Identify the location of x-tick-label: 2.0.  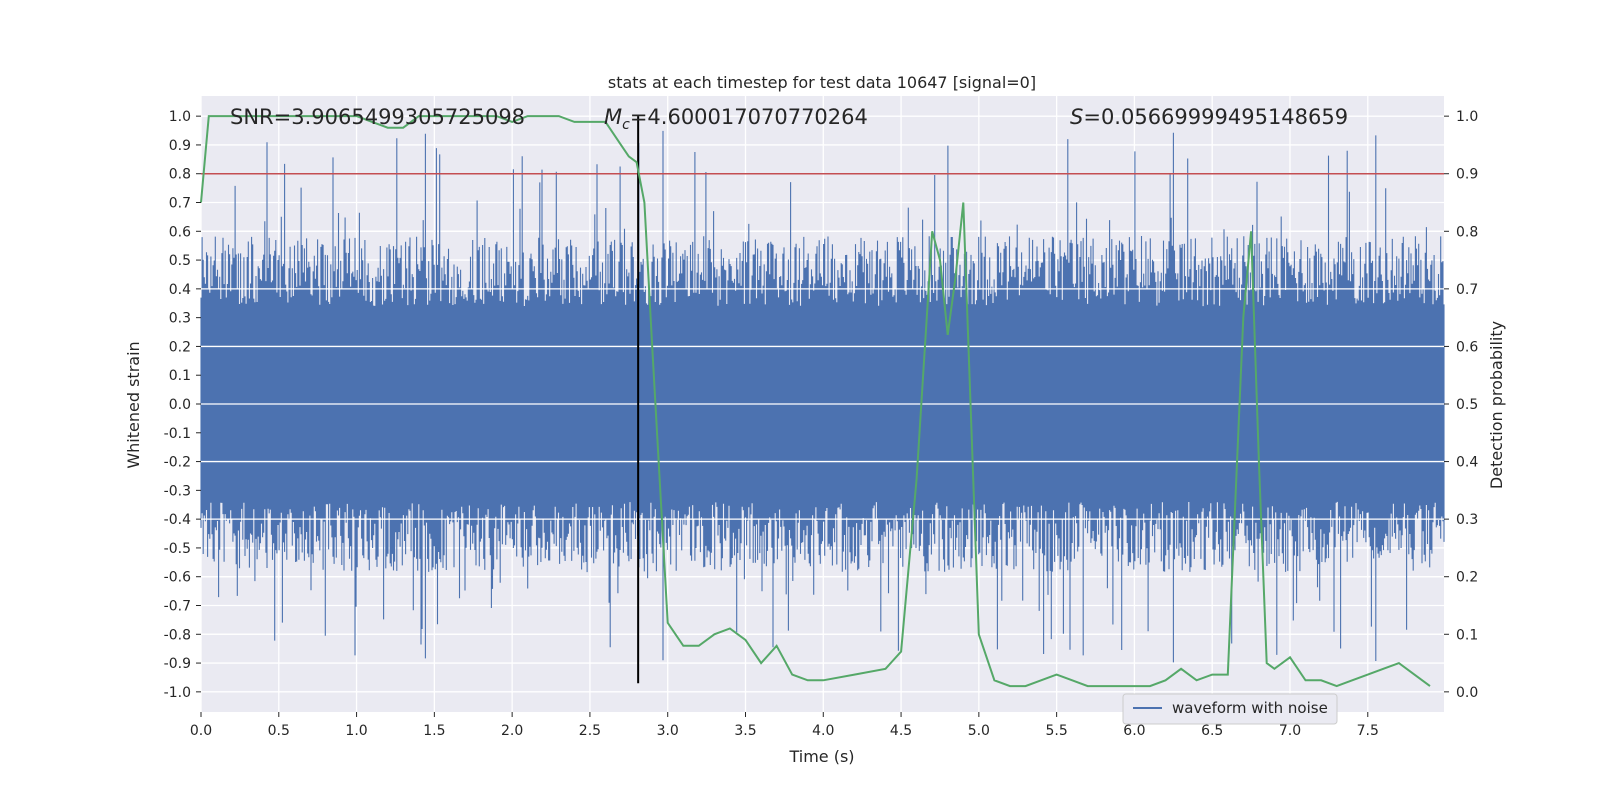
(512, 731).